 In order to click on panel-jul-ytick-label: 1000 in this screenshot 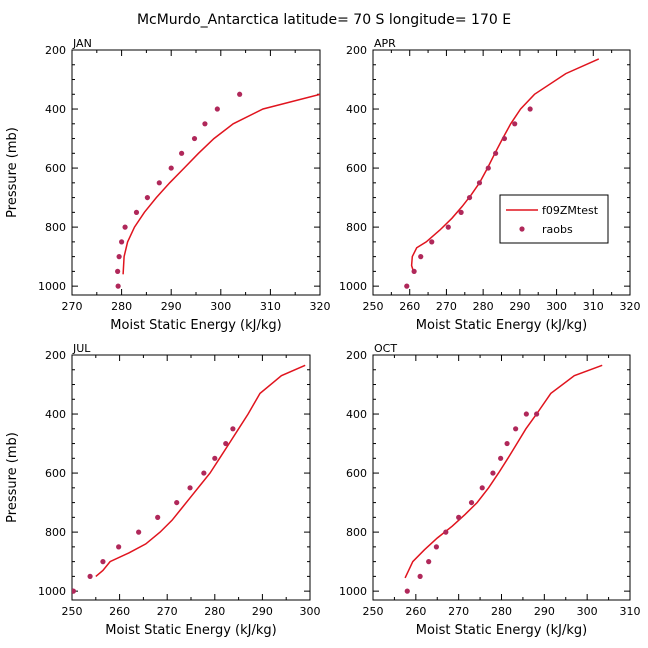, I will do `click(52, 591)`.